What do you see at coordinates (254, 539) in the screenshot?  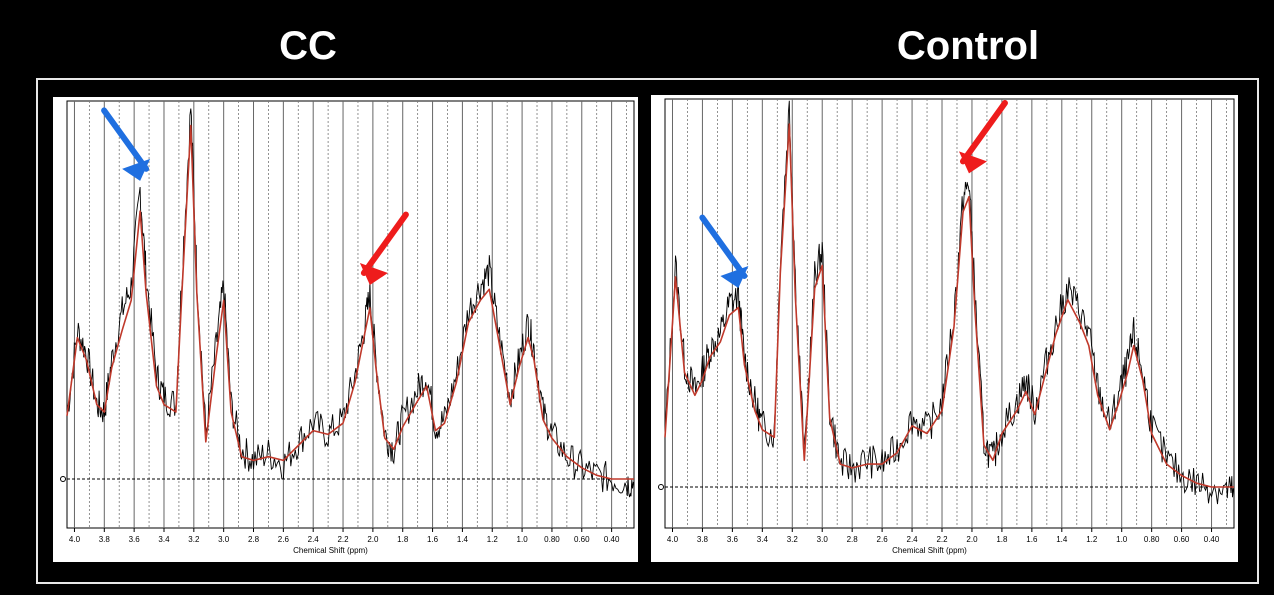 I see `cc-x-tick-label: 2.8` at bounding box center [254, 539].